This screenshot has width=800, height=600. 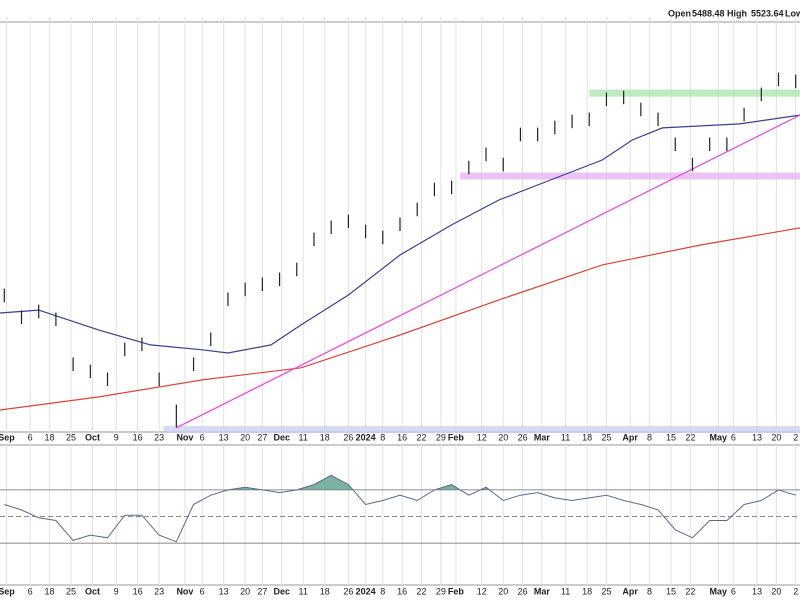 I want to click on header-value: 5488.48, so click(x=708, y=13).